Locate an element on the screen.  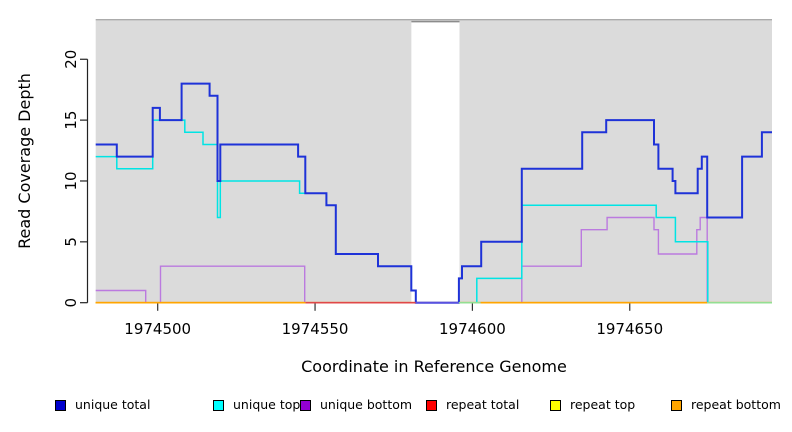
legend-label: repeat total is located at coordinates (483, 404).